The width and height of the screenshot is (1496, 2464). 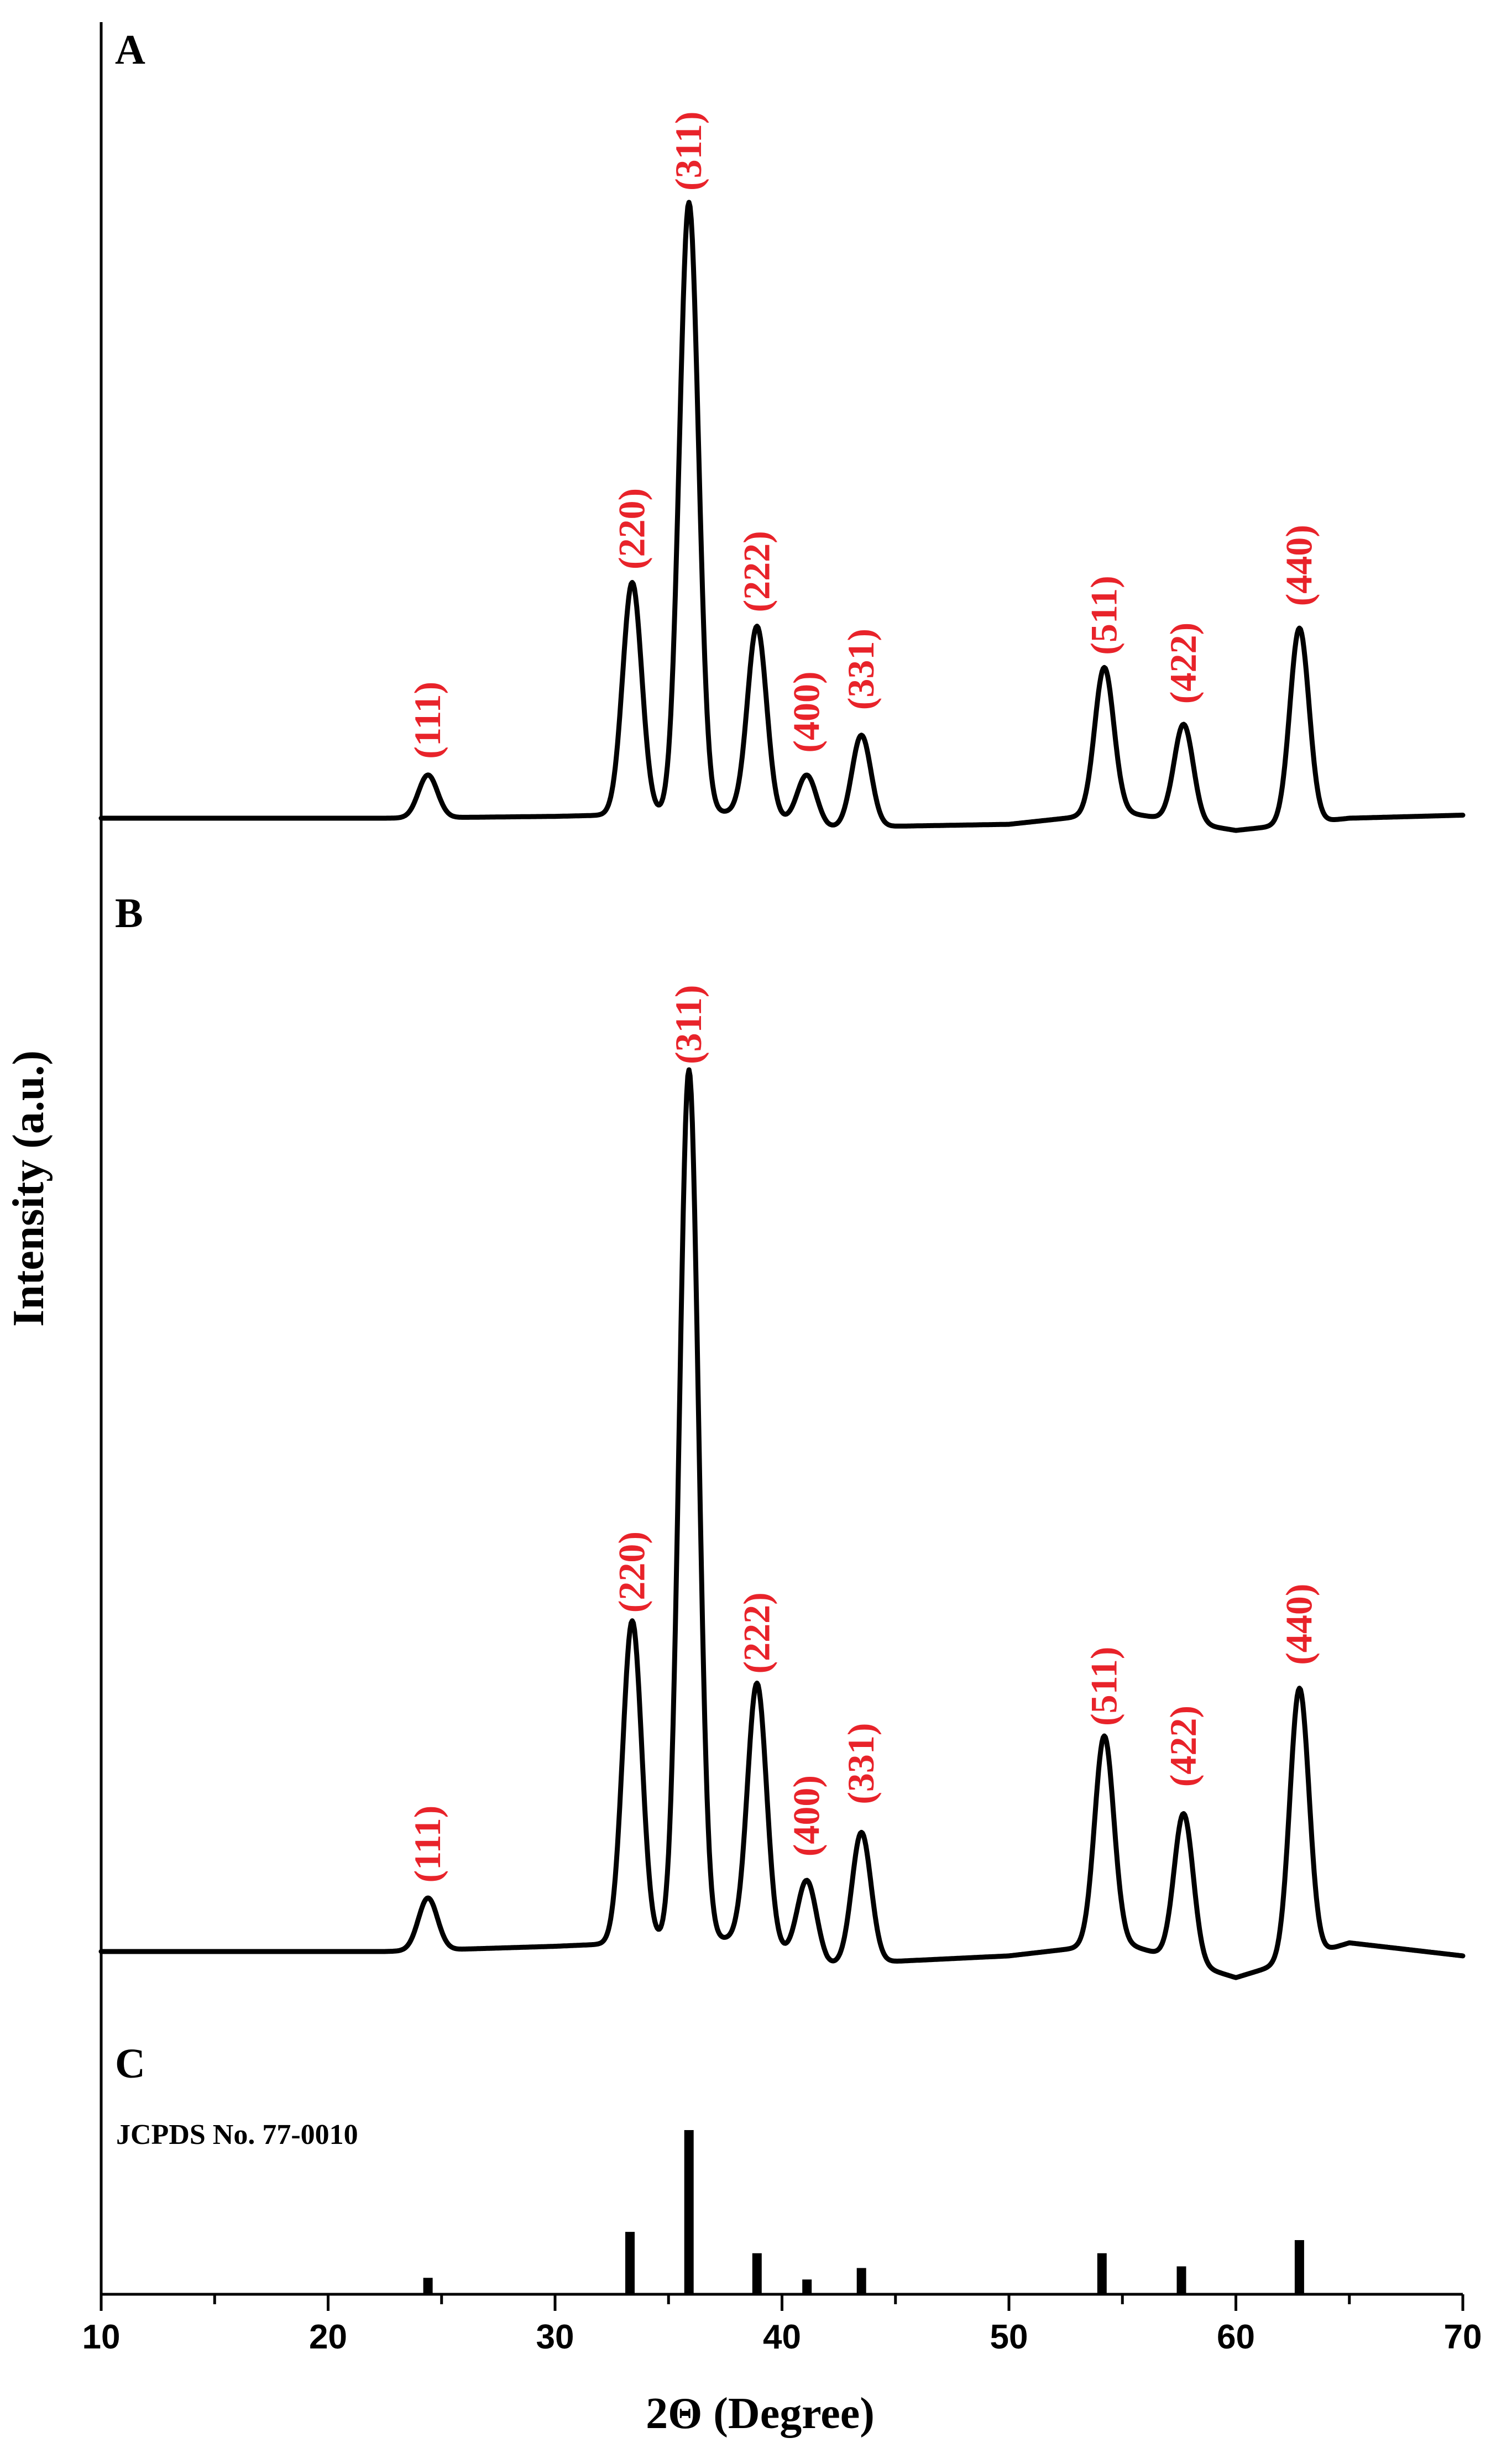 What do you see at coordinates (861, 670) in the screenshot?
I see `peak-label-a-331: (331)` at bounding box center [861, 670].